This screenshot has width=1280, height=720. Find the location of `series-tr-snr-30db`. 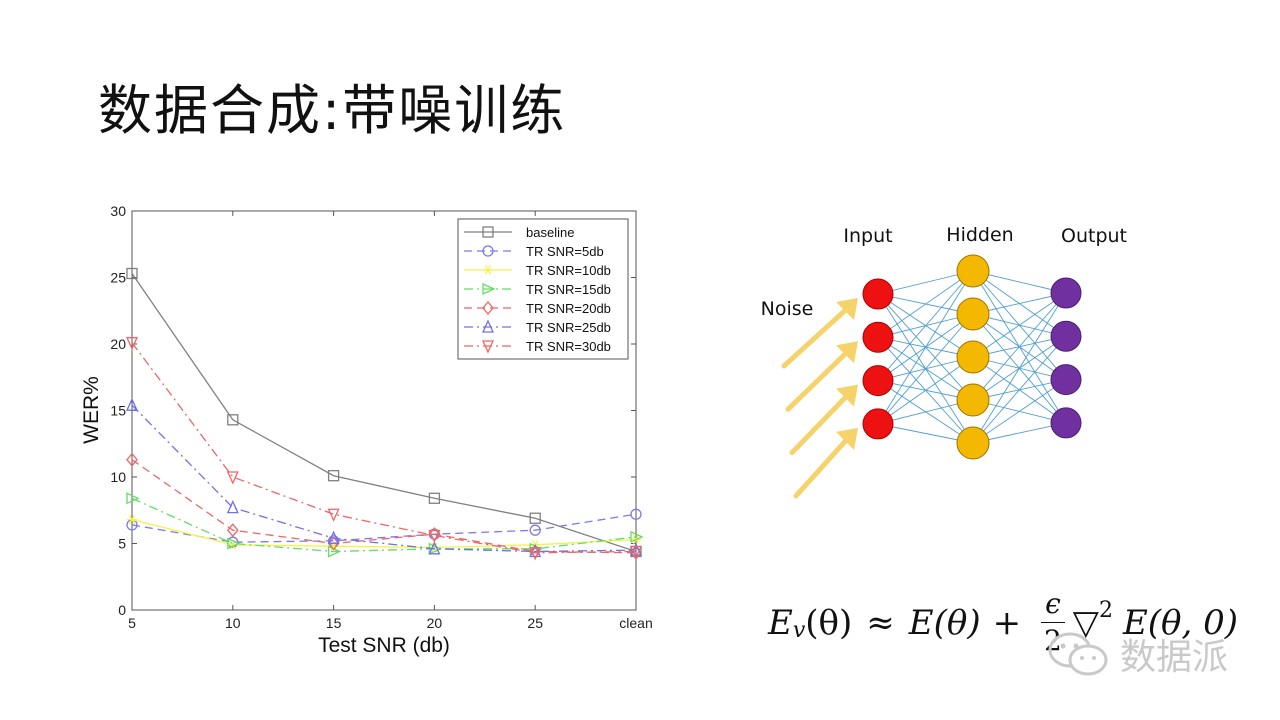

series-tr-snr-30db is located at coordinates (384, 449).